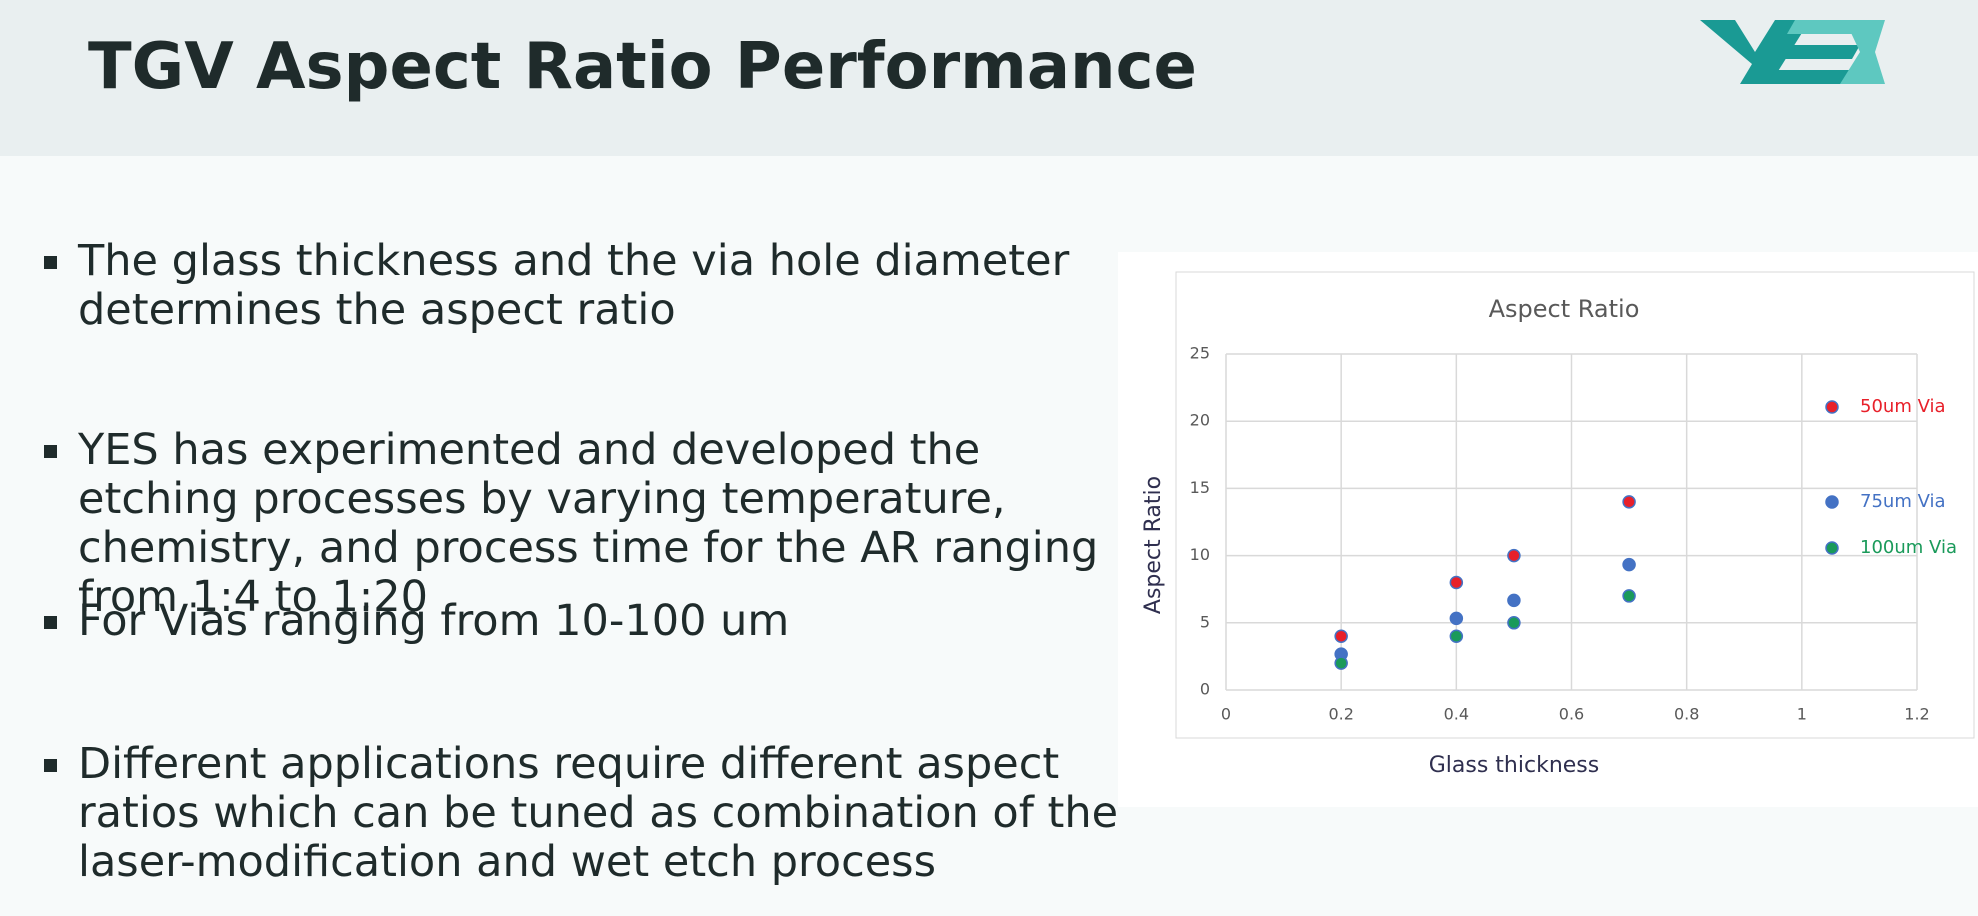 The height and width of the screenshot is (916, 1978). I want to click on y-tick-label: 0, so click(1205, 689).